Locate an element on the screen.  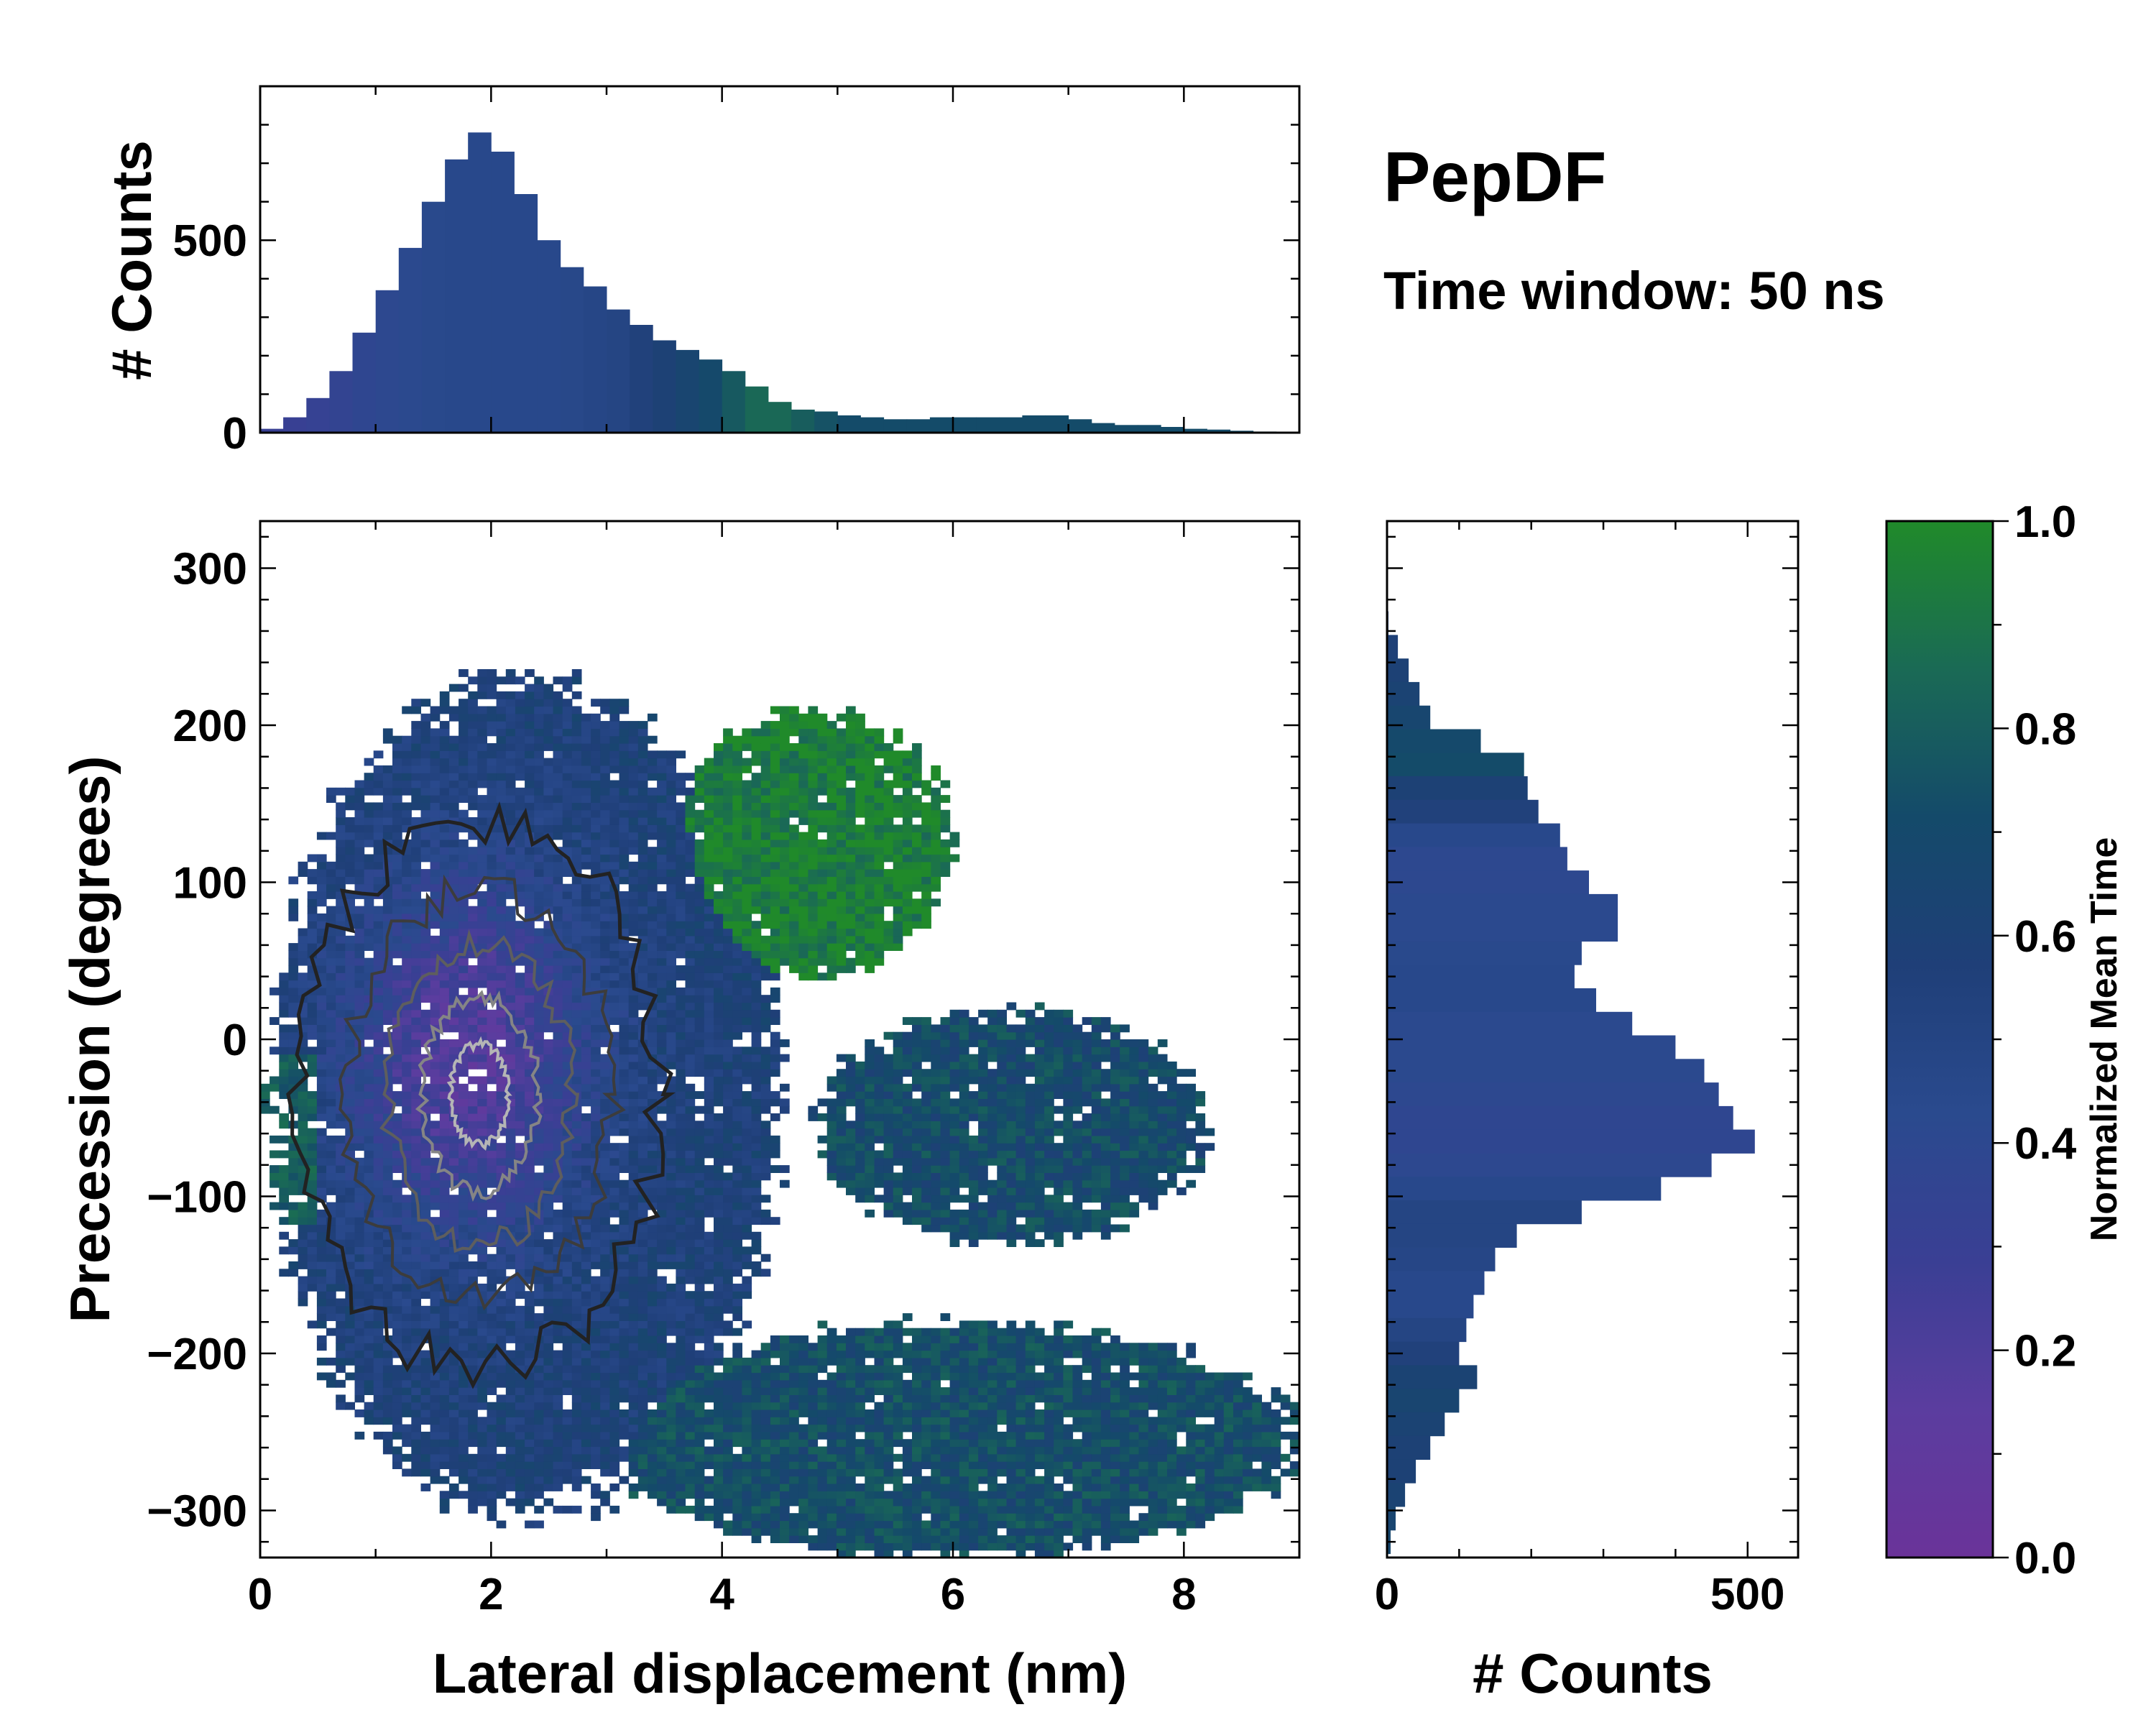
top-histogram-bar is located at coordinates (688, 391).